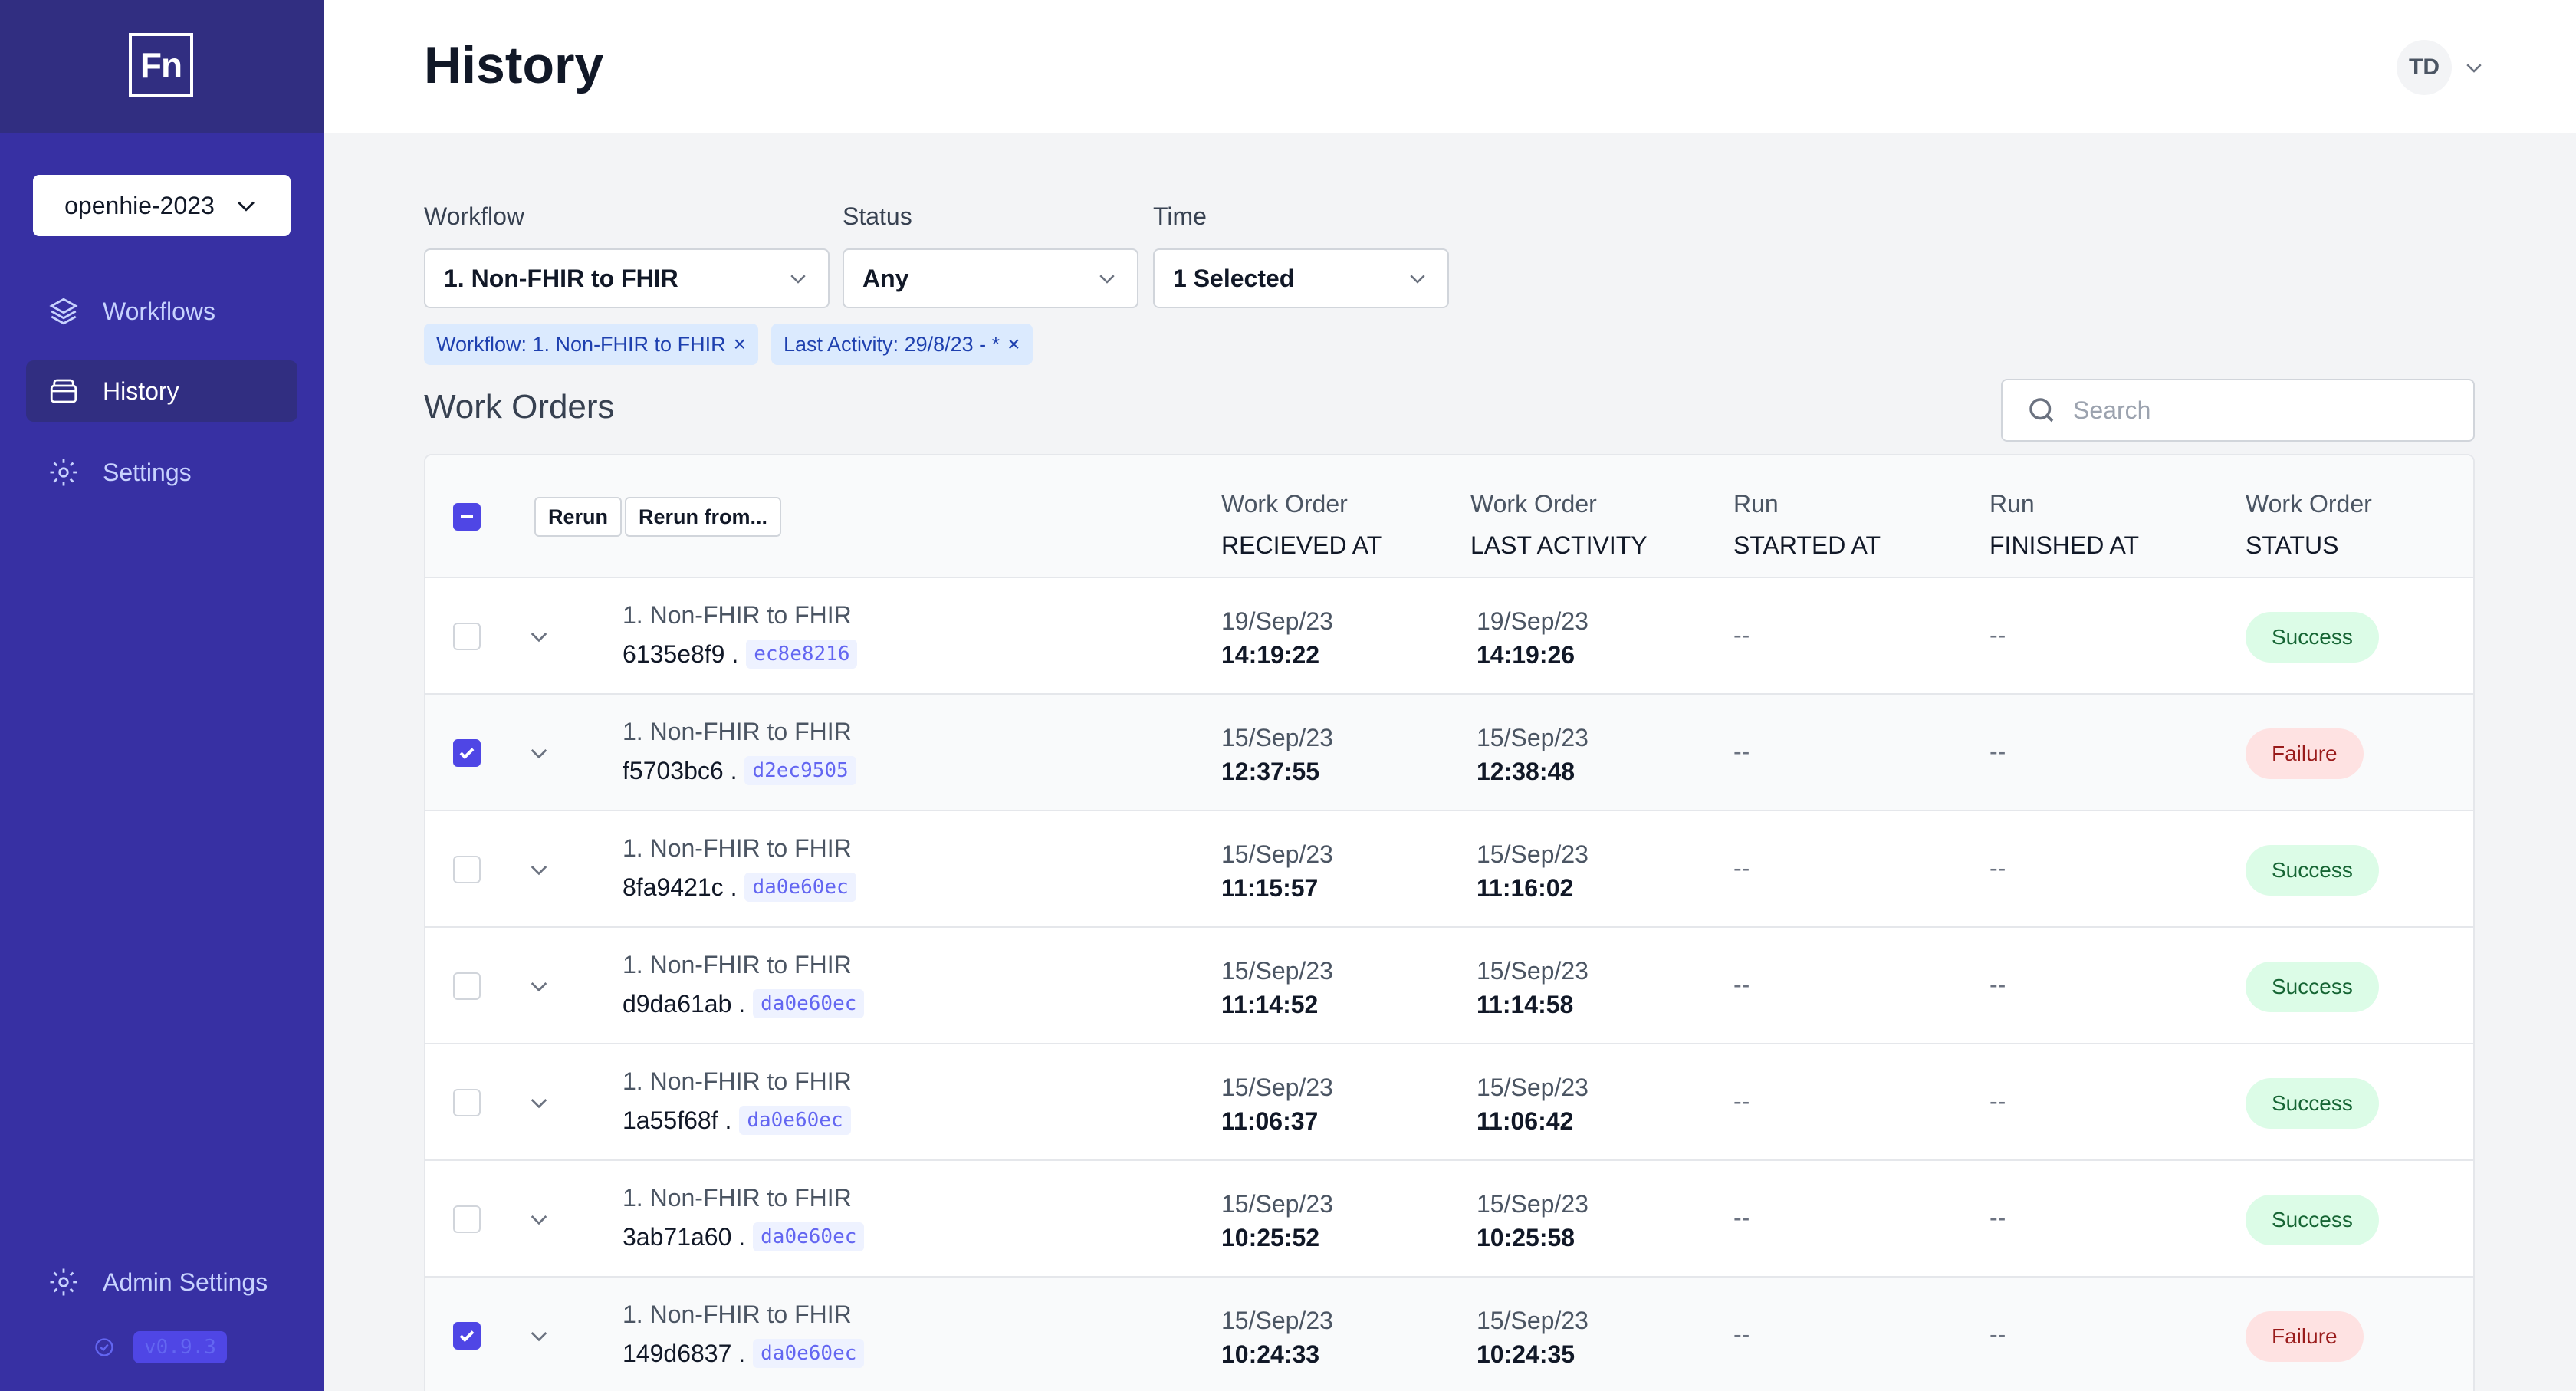 The height and width of the screenshot is (1391, 2576). I want to click on status-filter-label: Status, so click(877, 216).